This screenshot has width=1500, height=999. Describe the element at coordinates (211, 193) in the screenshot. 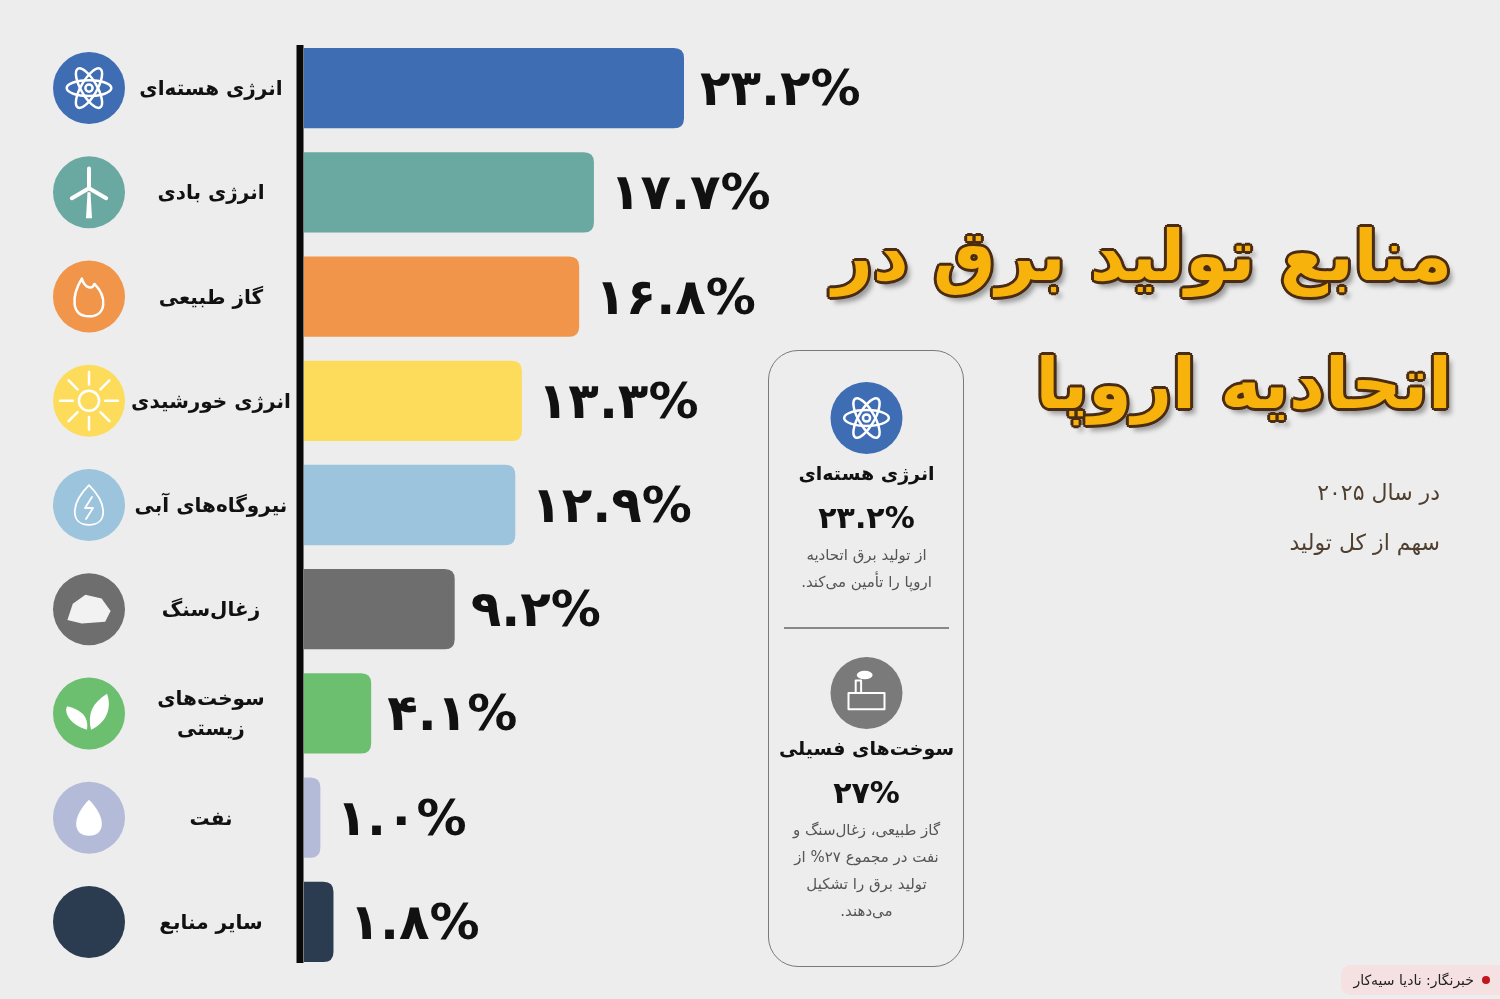

I see `y-tick-label: انرژی بادی` at that location.